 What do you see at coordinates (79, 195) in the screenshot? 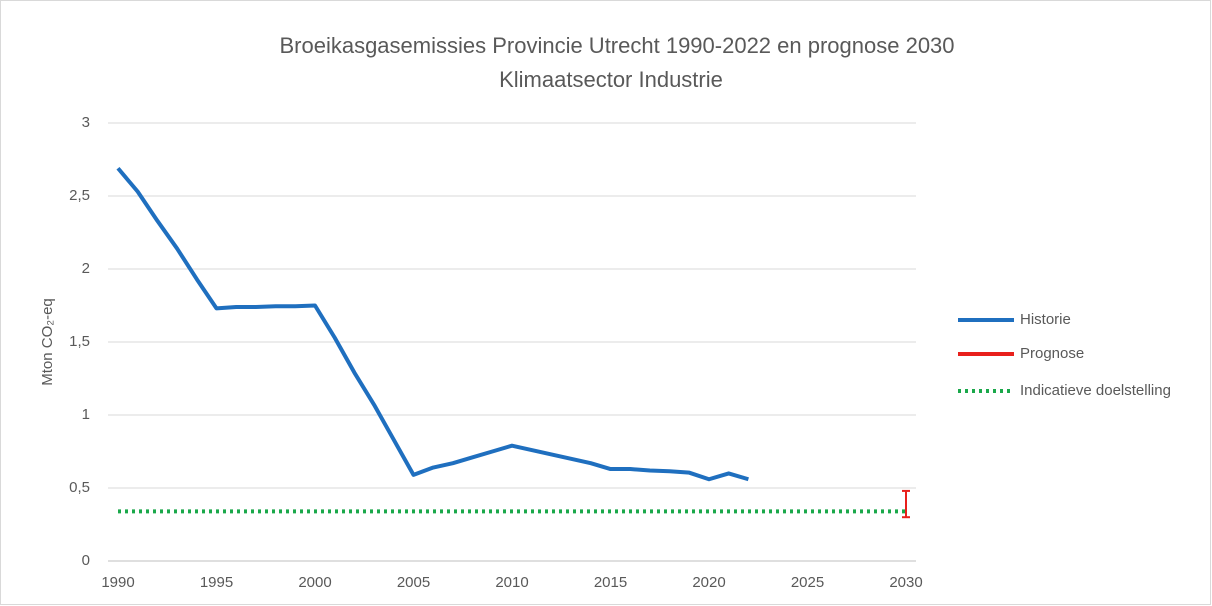
I see `y-tick-label: 2,5` at bounding box center [79, 195].